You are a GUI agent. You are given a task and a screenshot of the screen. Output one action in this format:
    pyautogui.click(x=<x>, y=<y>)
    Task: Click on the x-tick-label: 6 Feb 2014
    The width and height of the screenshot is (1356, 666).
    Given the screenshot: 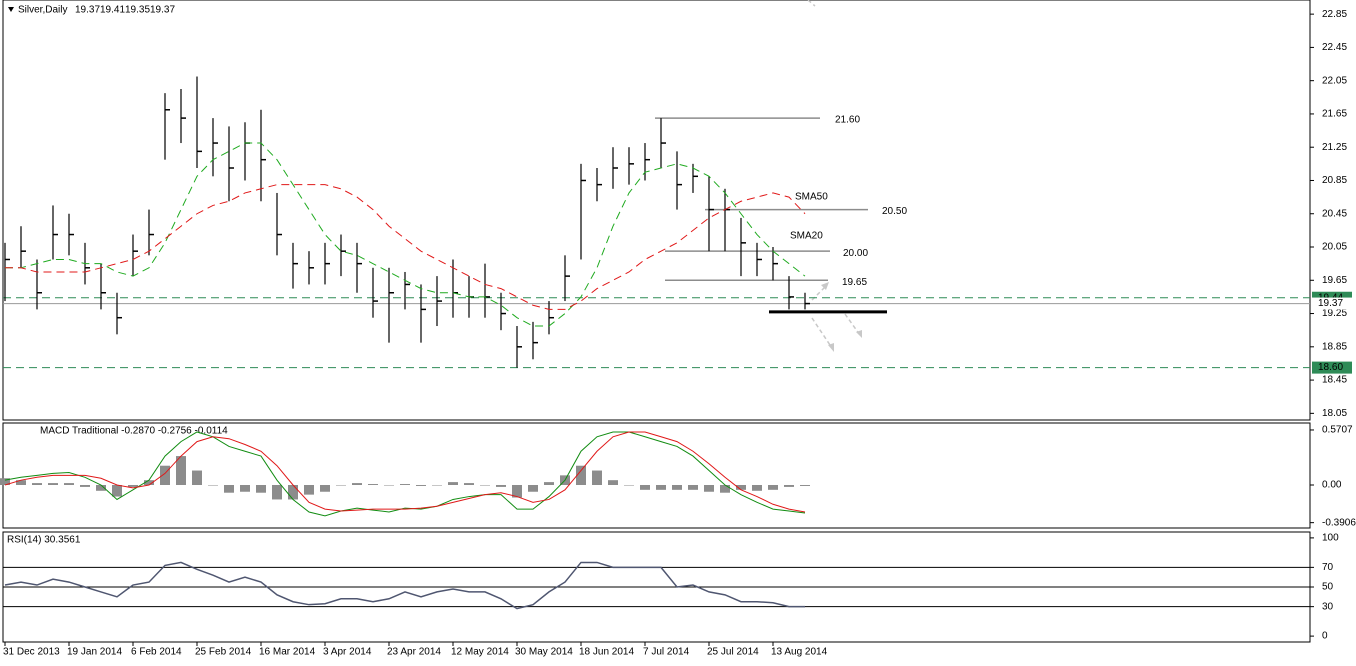 What is the action you would take?
    pyautogui.click(x=156, y=652)
    